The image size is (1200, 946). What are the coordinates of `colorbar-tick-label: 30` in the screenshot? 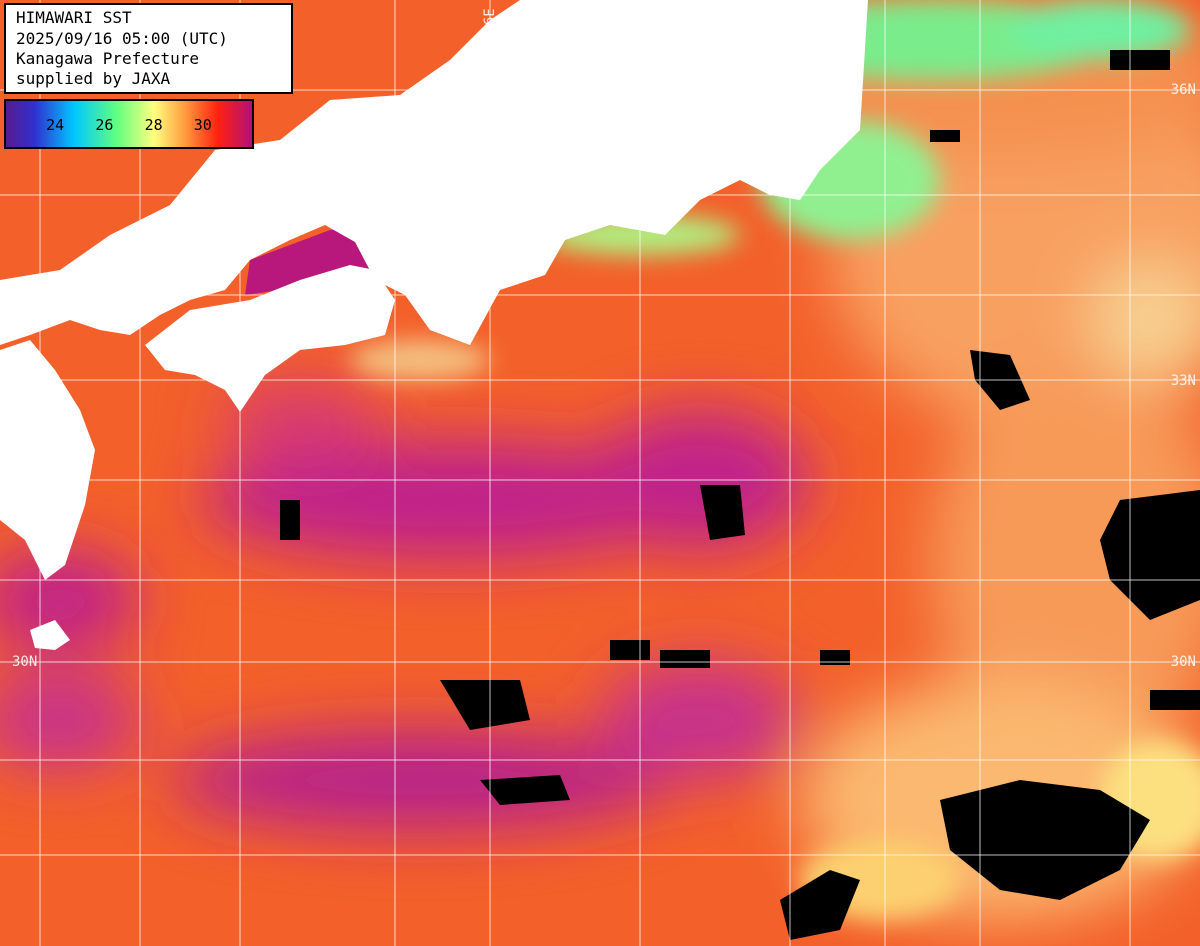 It's located at (203, 125).